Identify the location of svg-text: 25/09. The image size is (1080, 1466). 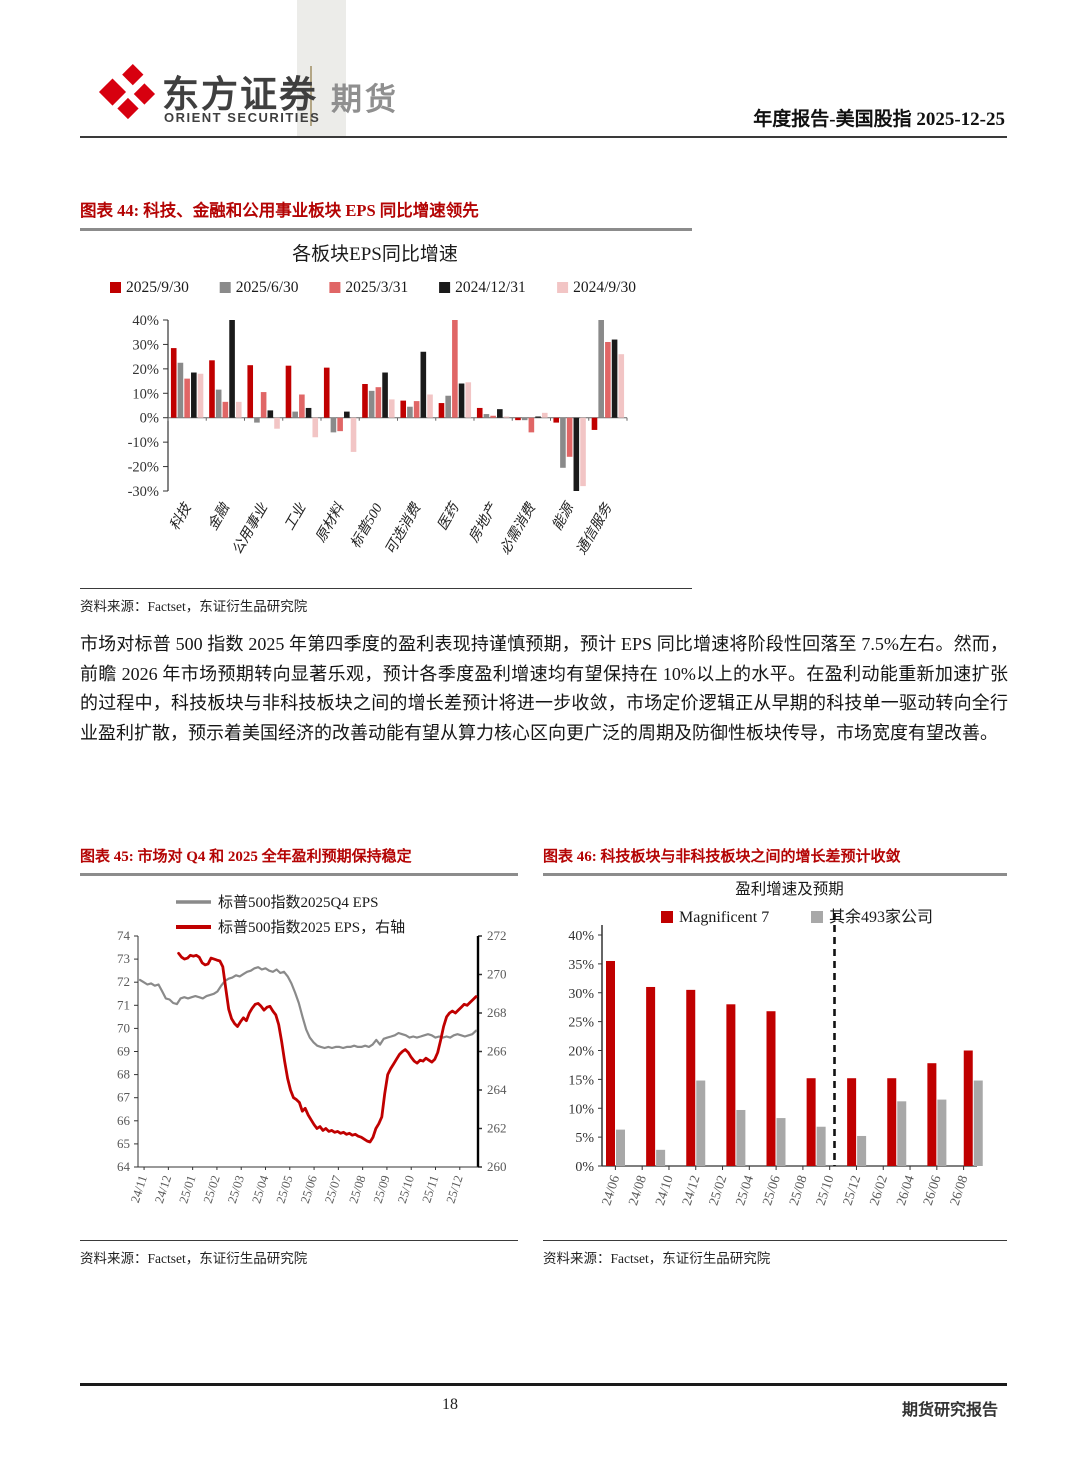
(382, 1189).